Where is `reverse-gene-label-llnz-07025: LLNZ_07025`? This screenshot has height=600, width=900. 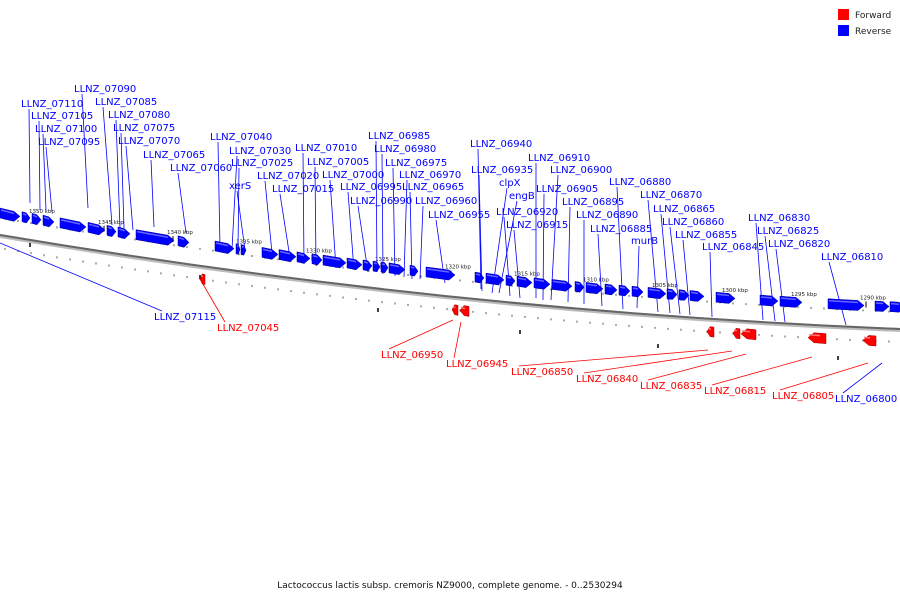 reverse-gene-label-llnz-07025: LLNZ_07025 is located at coordinates (262, 163).